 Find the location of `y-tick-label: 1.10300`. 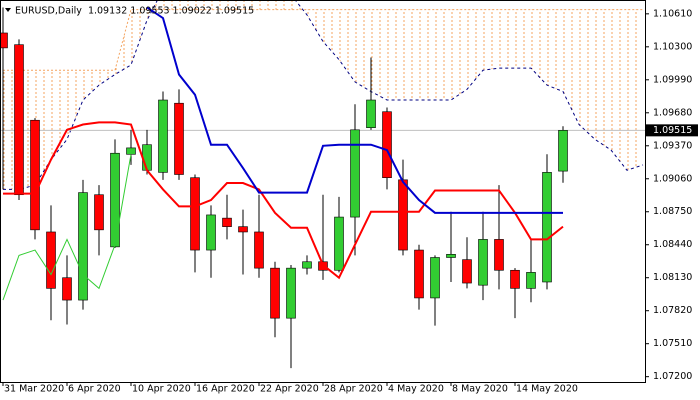

y-tick-label: 1.10300 is located at coordinates (672, 46).